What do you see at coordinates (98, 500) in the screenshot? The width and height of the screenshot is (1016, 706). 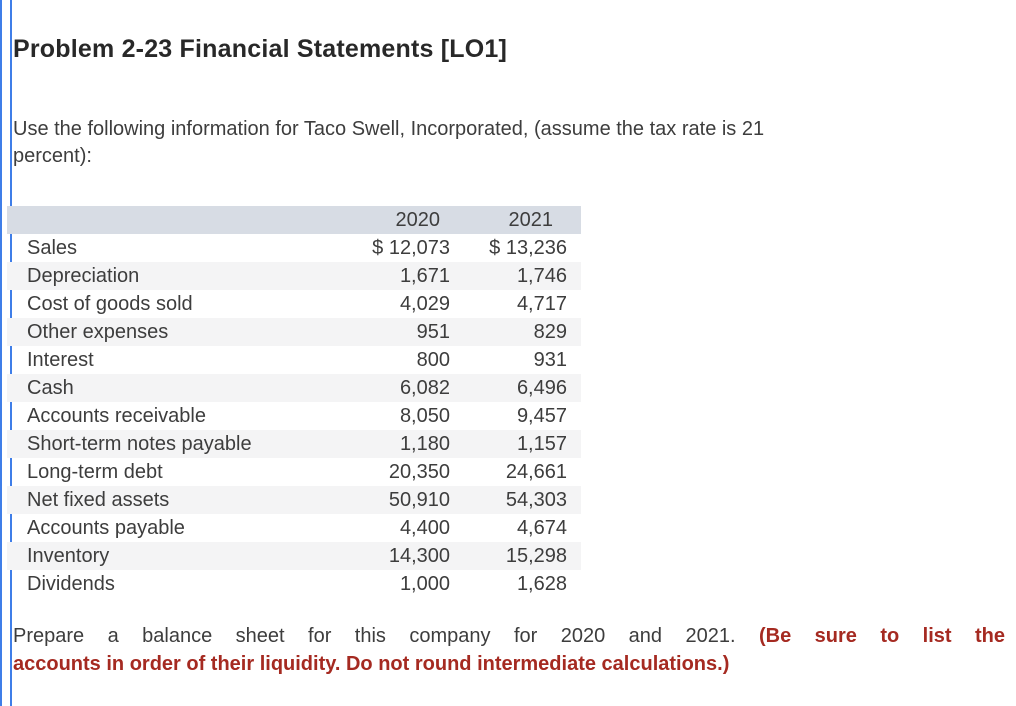 I see `row-label: Net fixed assets` at bounding box center [98, 500].